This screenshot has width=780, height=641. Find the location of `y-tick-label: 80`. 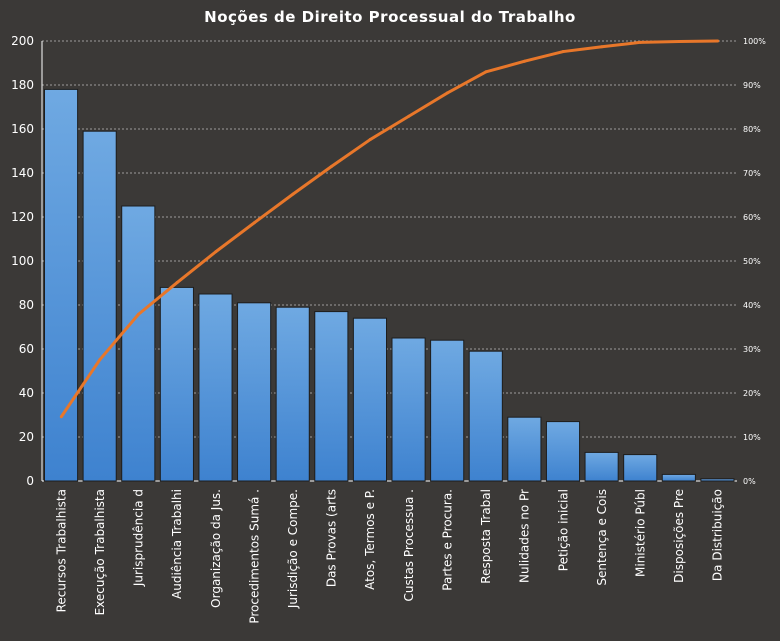

y-tick-label: 80 is located at coordinates (26, 305).